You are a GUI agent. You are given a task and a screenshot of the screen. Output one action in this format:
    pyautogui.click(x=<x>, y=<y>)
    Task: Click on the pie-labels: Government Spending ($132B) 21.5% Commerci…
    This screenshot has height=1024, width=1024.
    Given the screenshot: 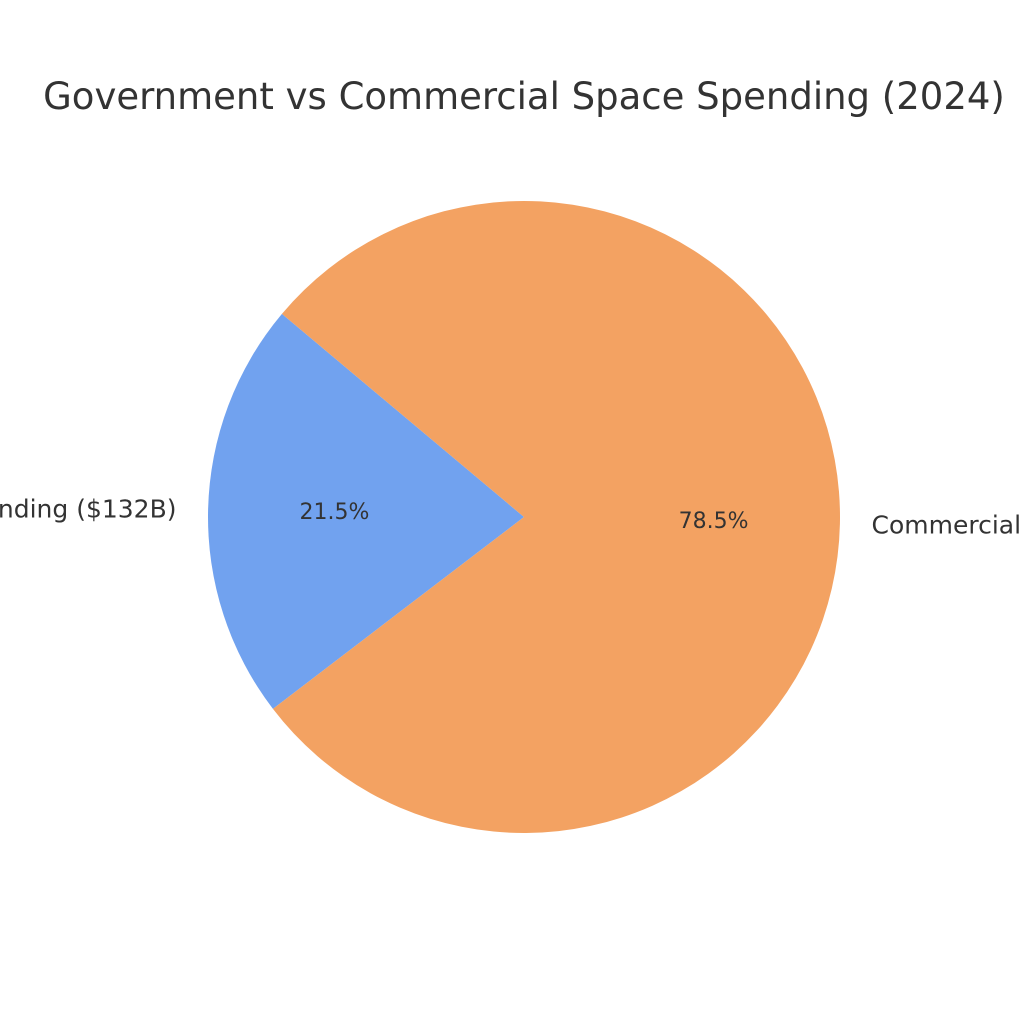 What is the action you would take?
    pyautogui.click(x=512, y=517)
    